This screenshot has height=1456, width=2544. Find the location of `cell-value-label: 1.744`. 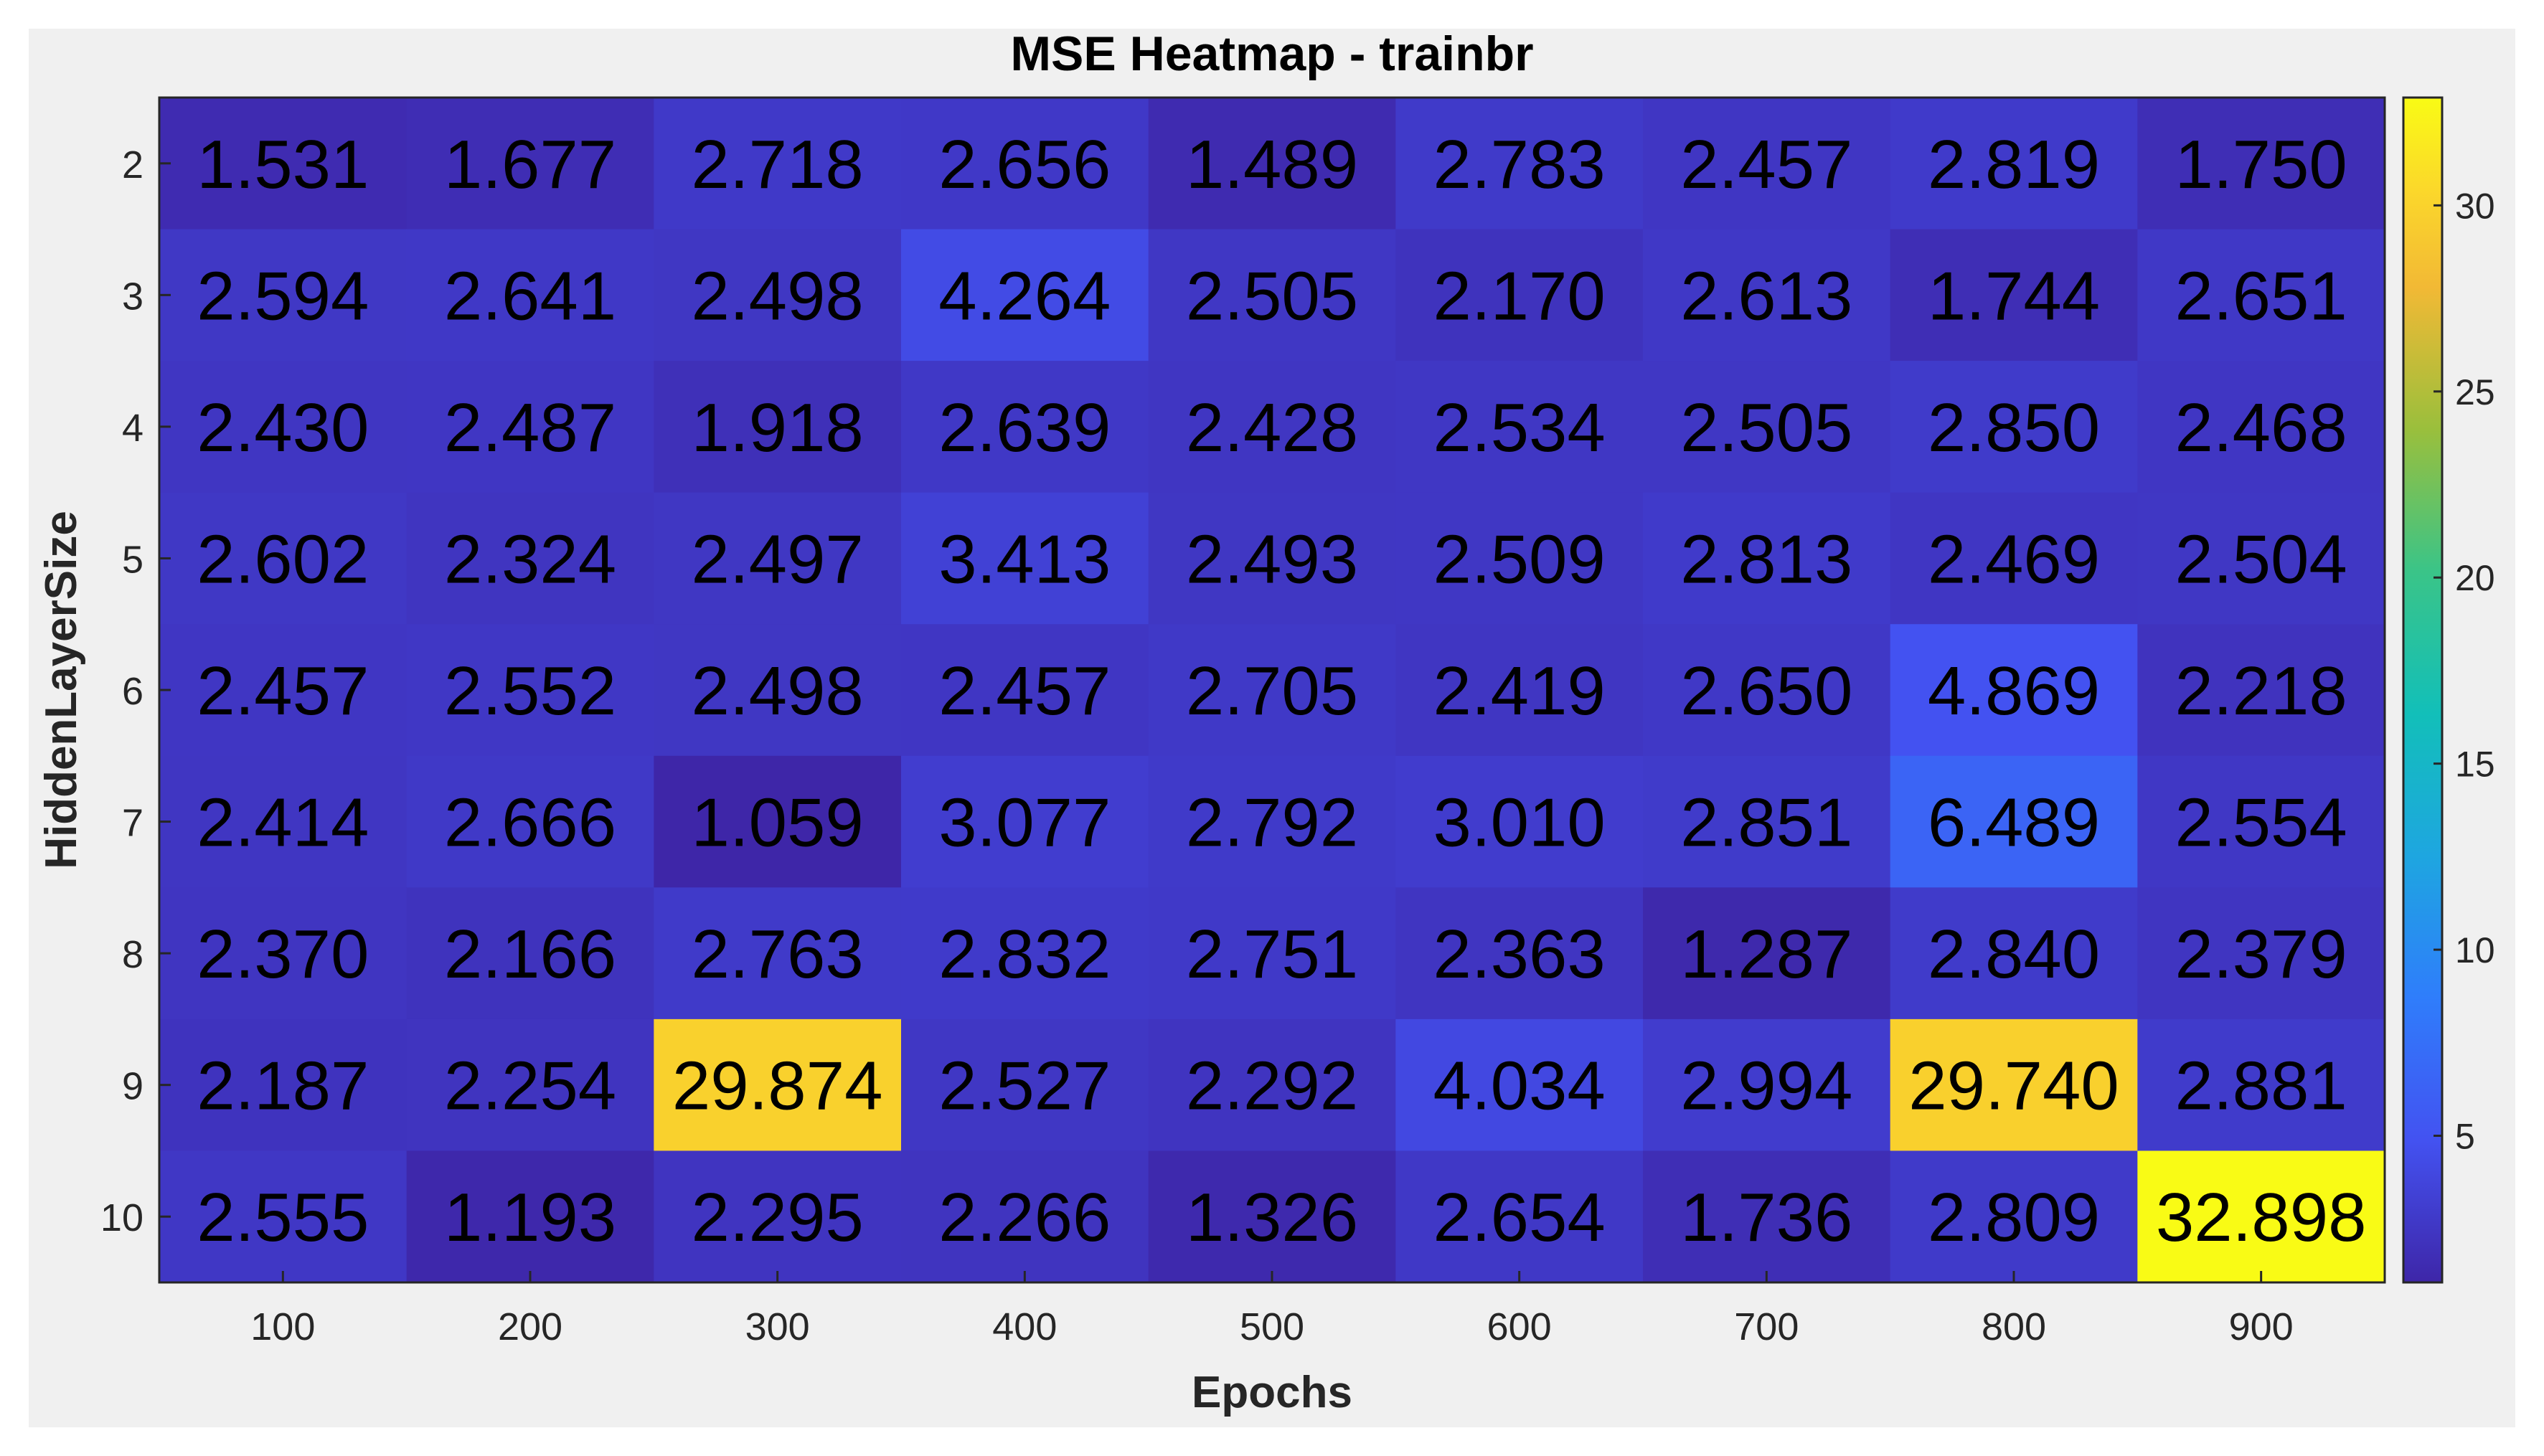

cell-value-label: 1.744 is located at coordinates (2014, 295).